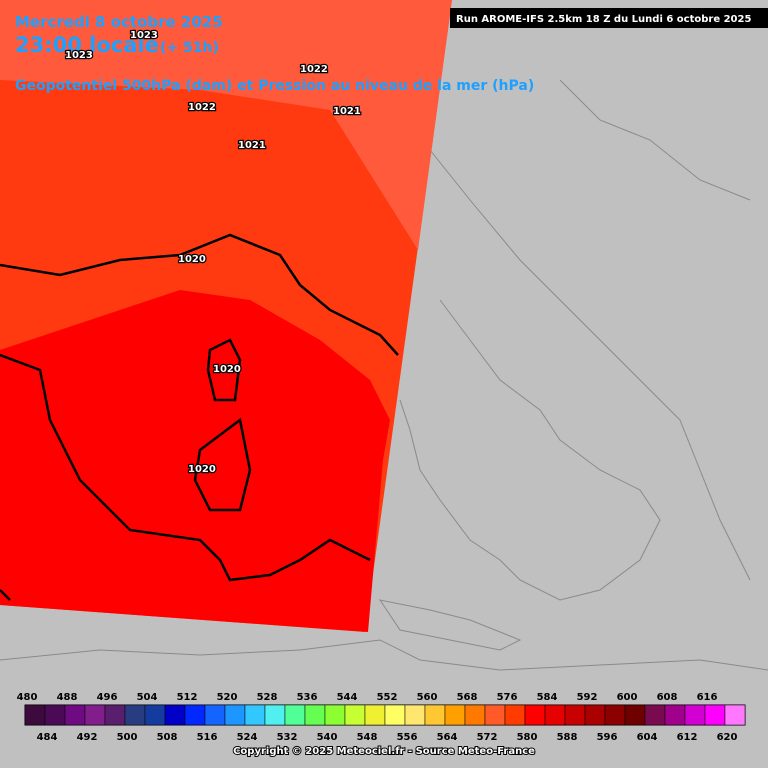 This screenshot has width=768, height=768. Describe the element at coordinates (487, 737) in the screenshot. I see `colorbar-label: 572` at that location.